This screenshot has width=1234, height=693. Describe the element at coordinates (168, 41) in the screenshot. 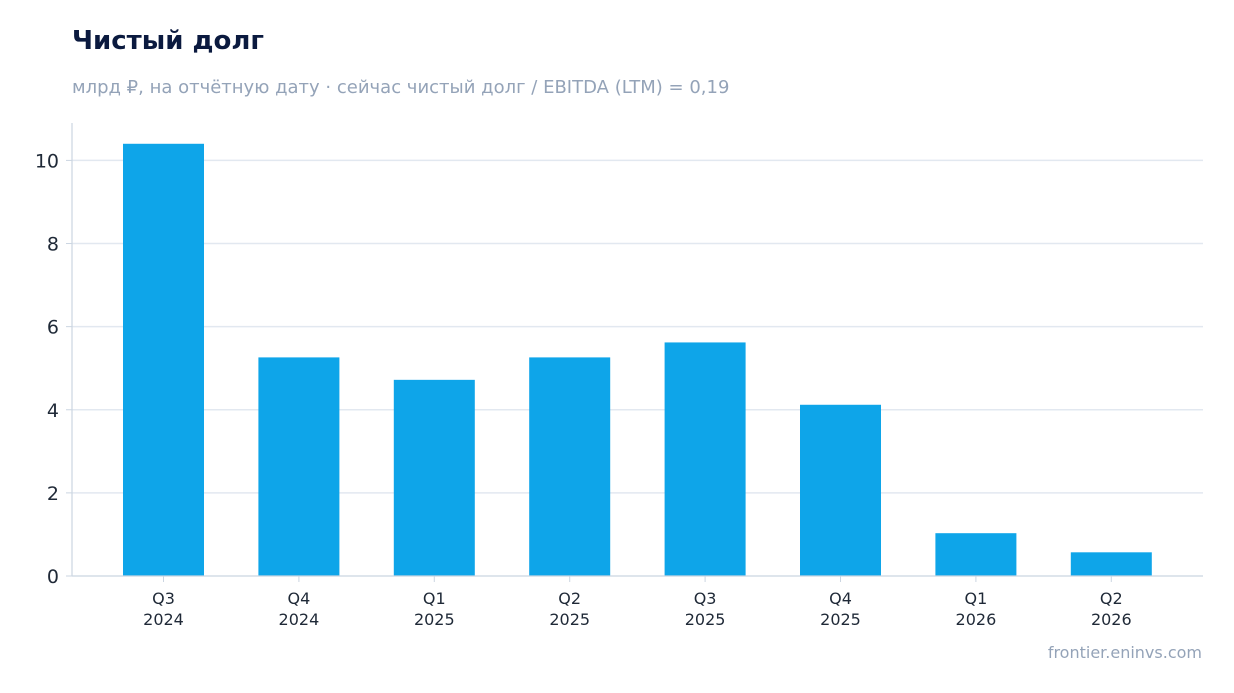

I see `chart-title: Чистый долг` at that location.